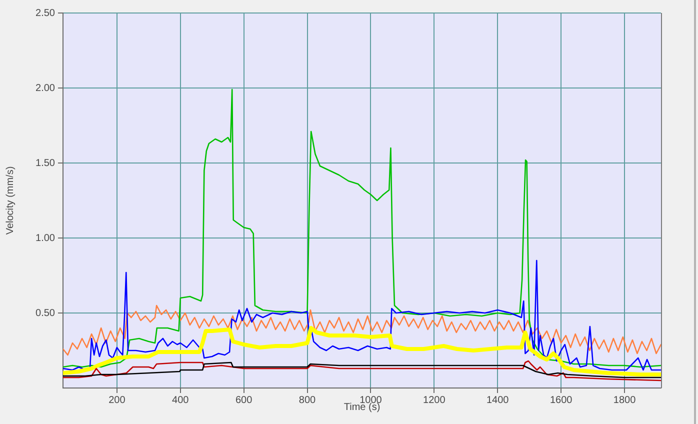 The image size is (698, 424). I want to click on x-tick-label: 1400, so click(498, 400).